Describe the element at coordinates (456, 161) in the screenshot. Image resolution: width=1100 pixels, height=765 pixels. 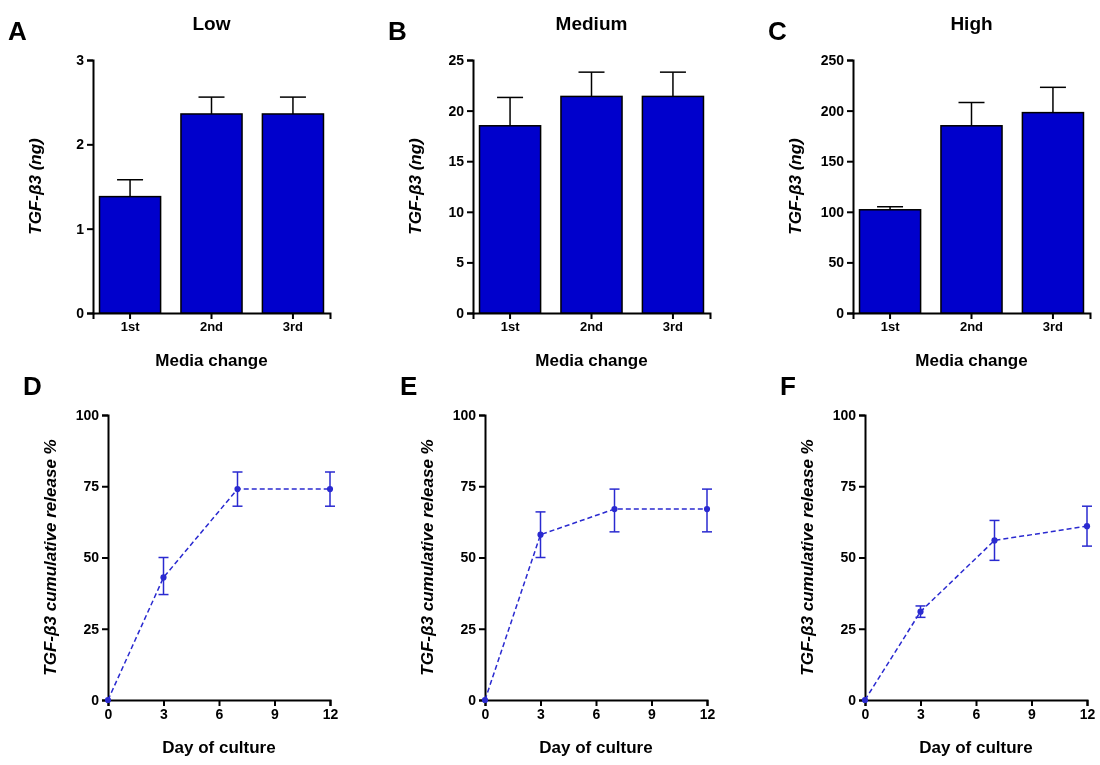
I see `y-tick-label: 15` at that location.